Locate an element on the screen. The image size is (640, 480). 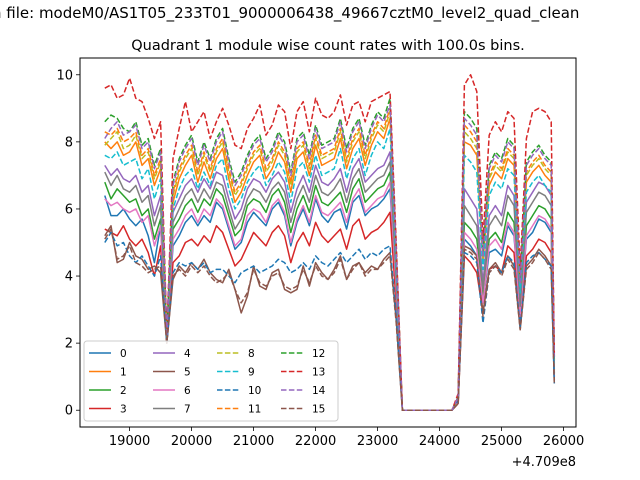
legend-label-13: 13 is located at coordinates (318, 373).